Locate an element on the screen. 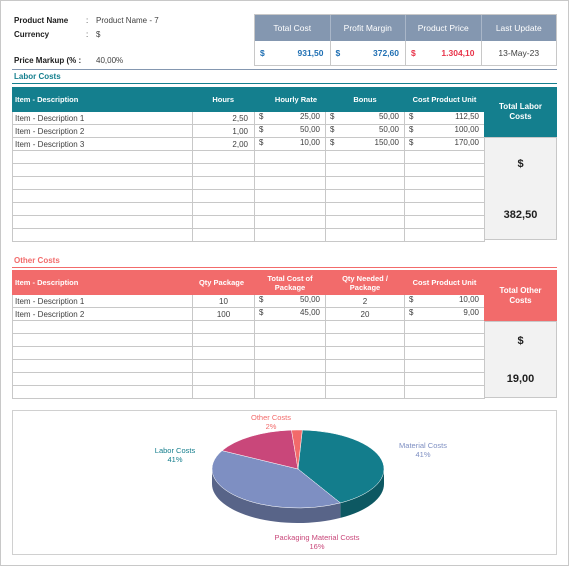 The height and width of the screenshot is (567, 570). markup-value: 40,00% is located at coordinates (110, 60).